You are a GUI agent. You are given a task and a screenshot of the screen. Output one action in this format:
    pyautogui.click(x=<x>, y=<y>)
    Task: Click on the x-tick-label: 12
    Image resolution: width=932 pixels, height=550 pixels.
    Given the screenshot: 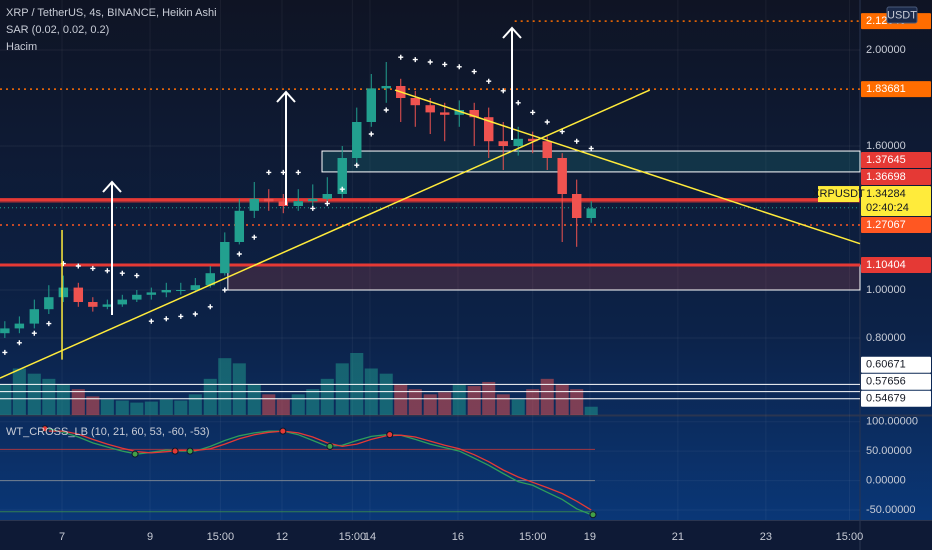 What is the action you would take?
    pyautogui.click(x=282, y=537)
    